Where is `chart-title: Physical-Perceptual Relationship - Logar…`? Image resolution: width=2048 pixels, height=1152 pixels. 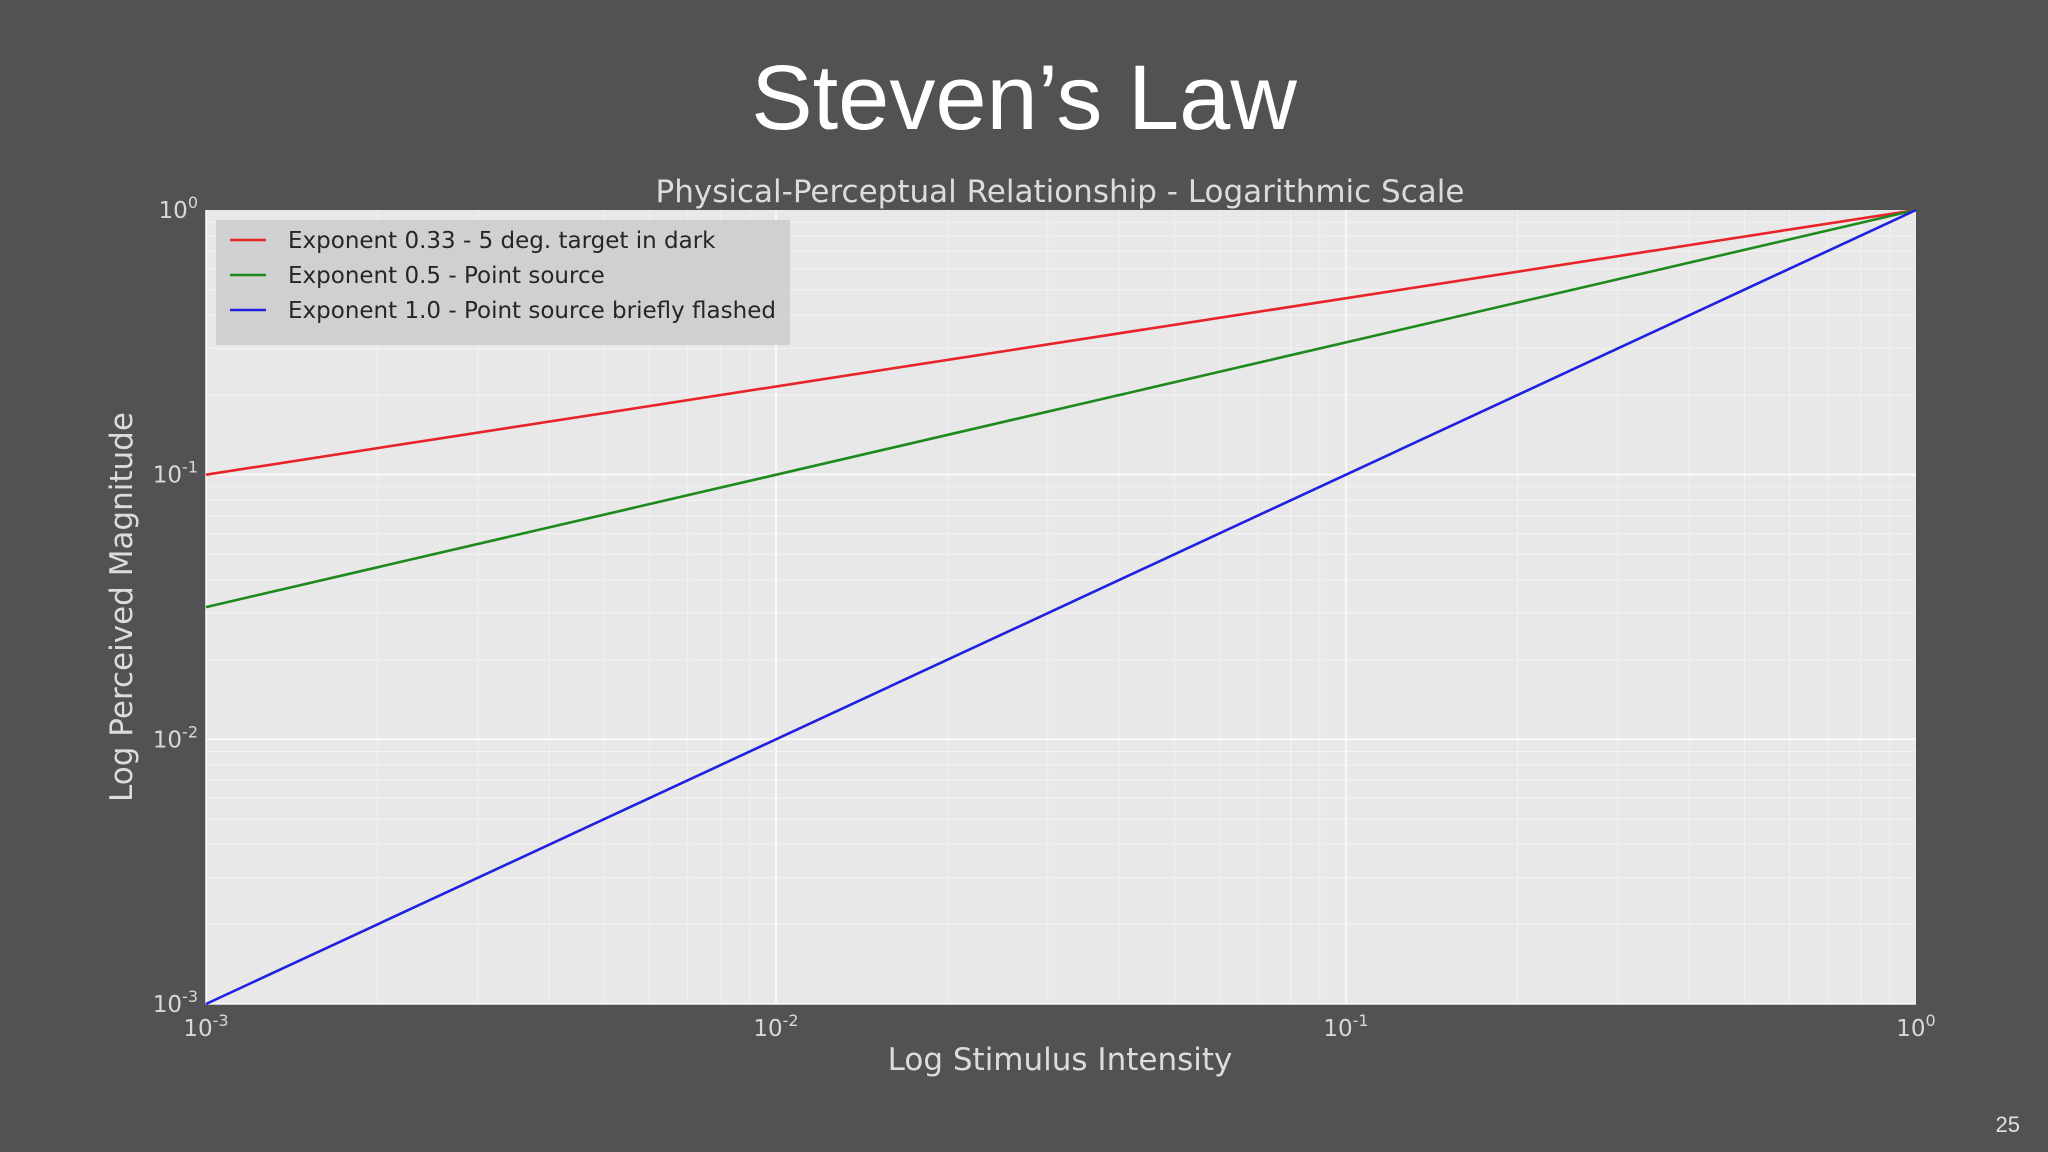 chart-title: Physical-Perceptual Relationship - Logar… is located at coordinates (1060, 192).